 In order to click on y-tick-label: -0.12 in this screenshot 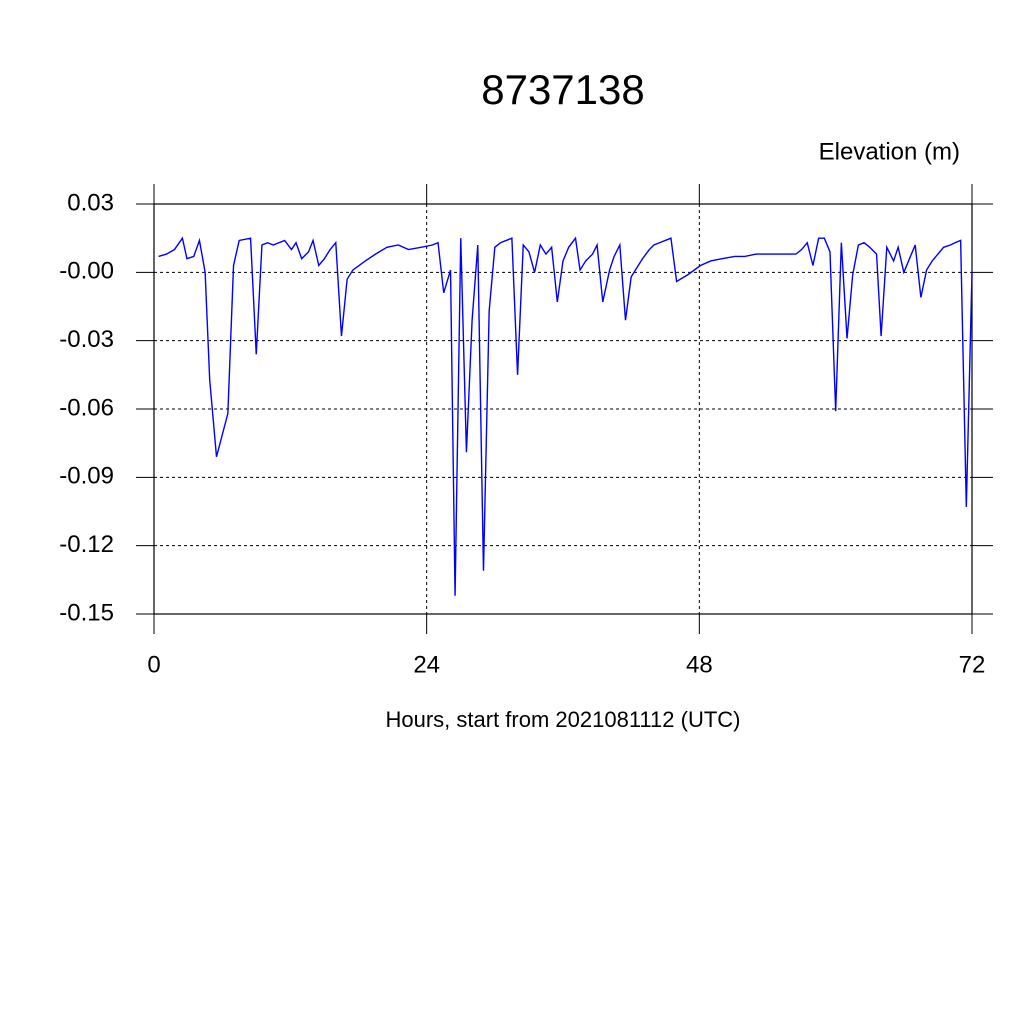, I will do `click(86, 544)`.